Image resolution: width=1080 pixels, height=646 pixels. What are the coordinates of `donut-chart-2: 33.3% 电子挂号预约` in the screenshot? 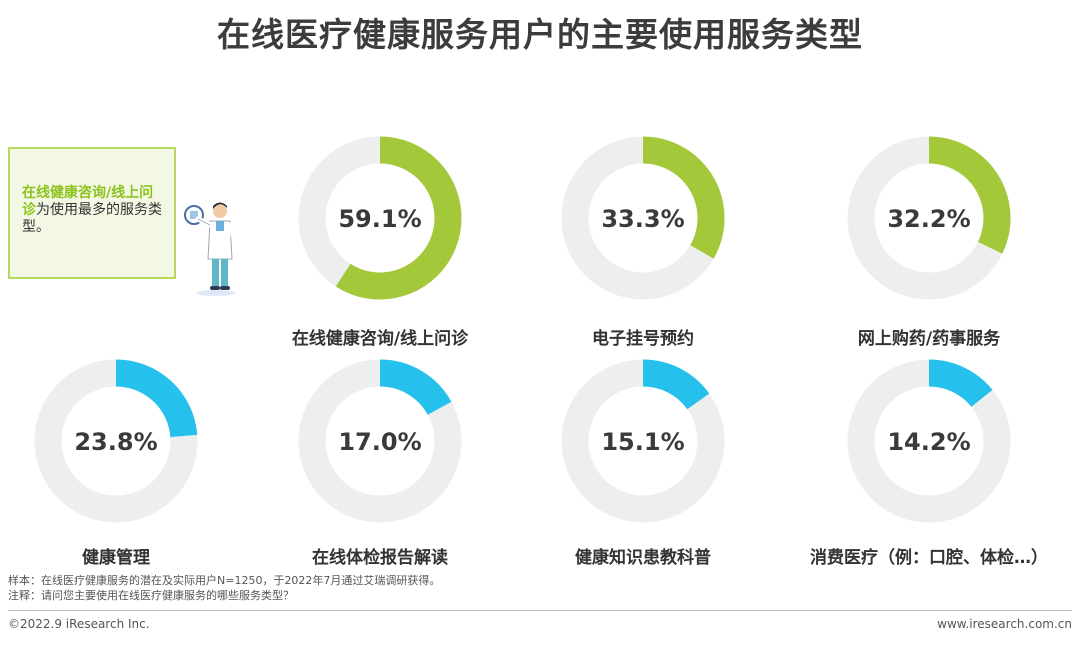 It's located at (643, 242).